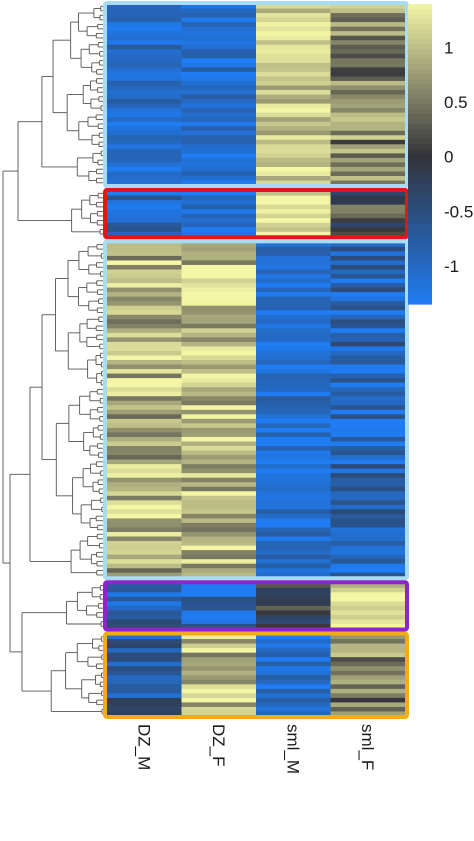  I want to click on color-scale-tick-label: 1, so click(448, 48).